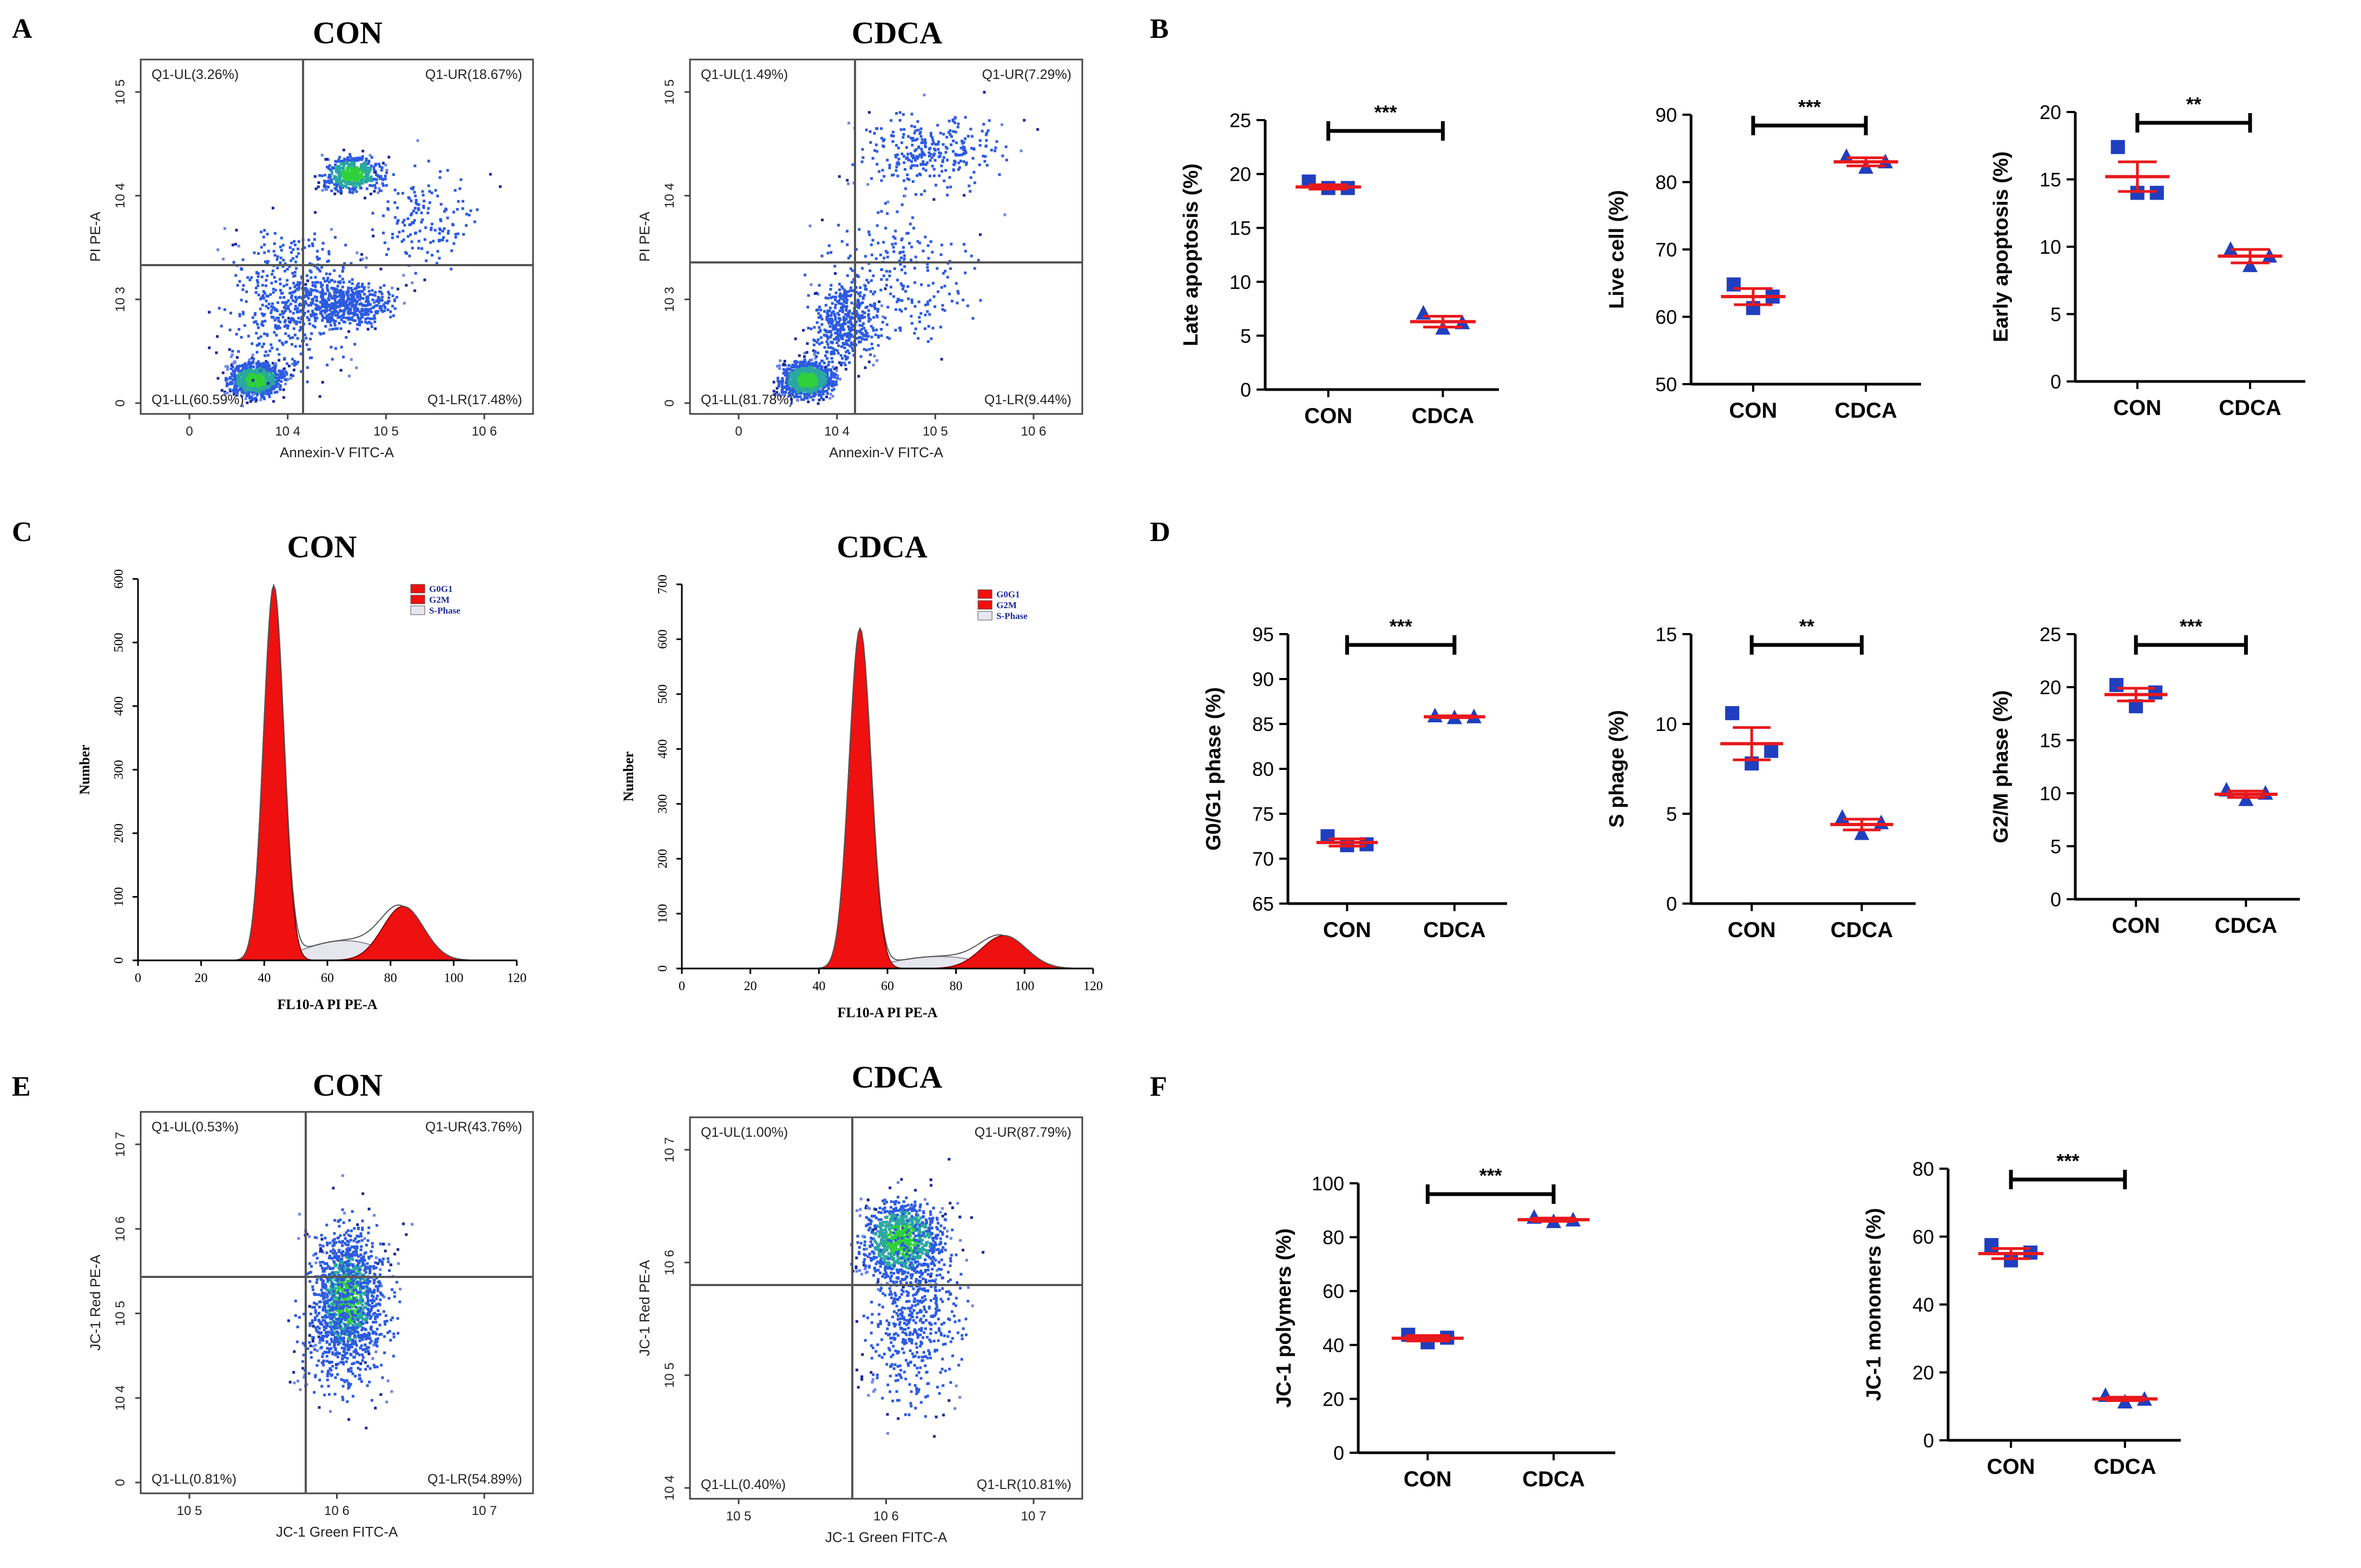  Describe the element at coordinates (1865, 411) in the screenshot. I see `x-tick-label: CDCA` at that location.